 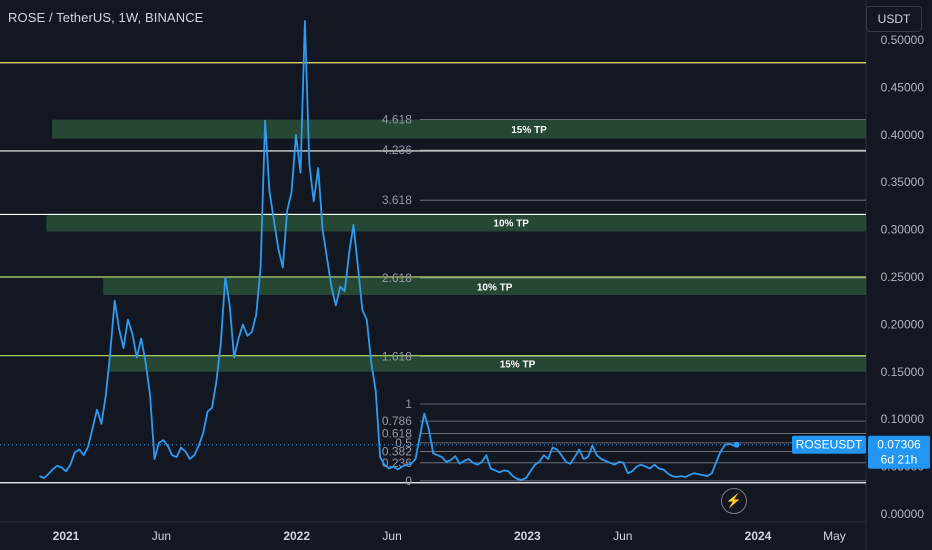 I want to click on y-tick-label: 0.40000, so click(x=903, y=135).